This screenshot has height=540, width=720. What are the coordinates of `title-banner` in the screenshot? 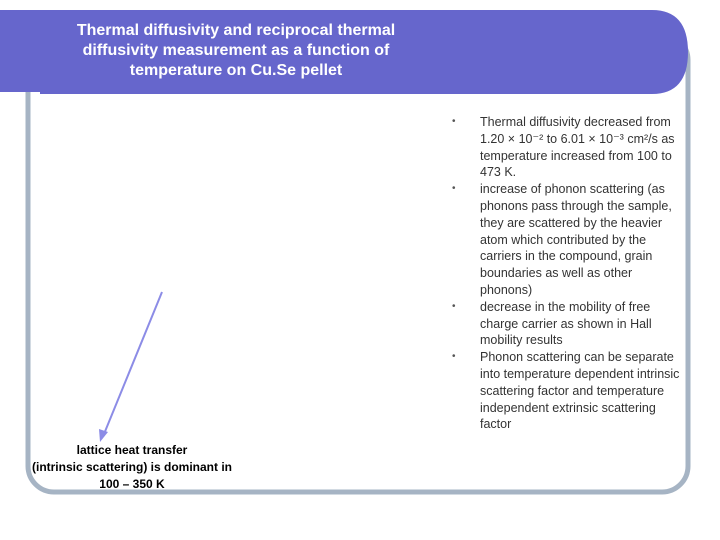 It's located at (344, 52).